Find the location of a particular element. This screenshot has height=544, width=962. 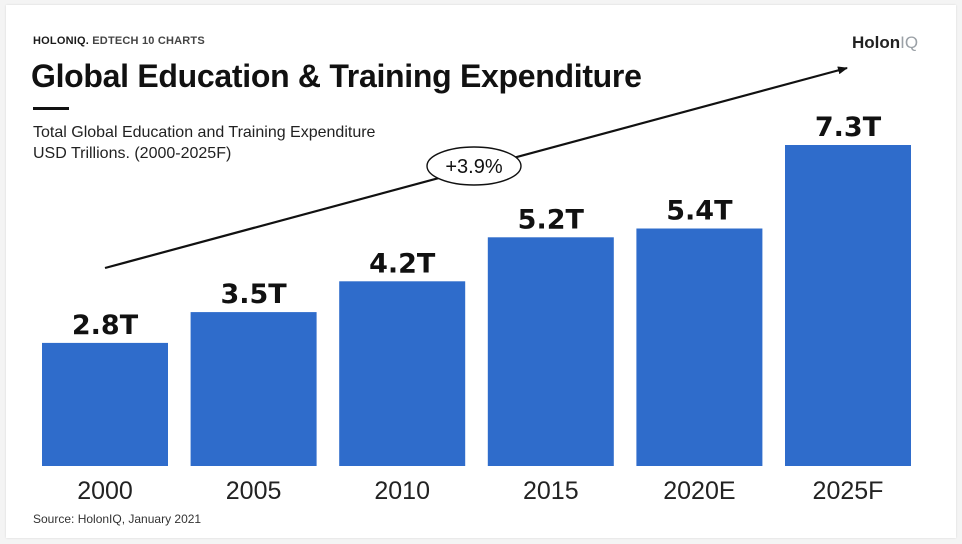

page-title: Global Education & Training Expenditure is located at coordinates (336, 76).